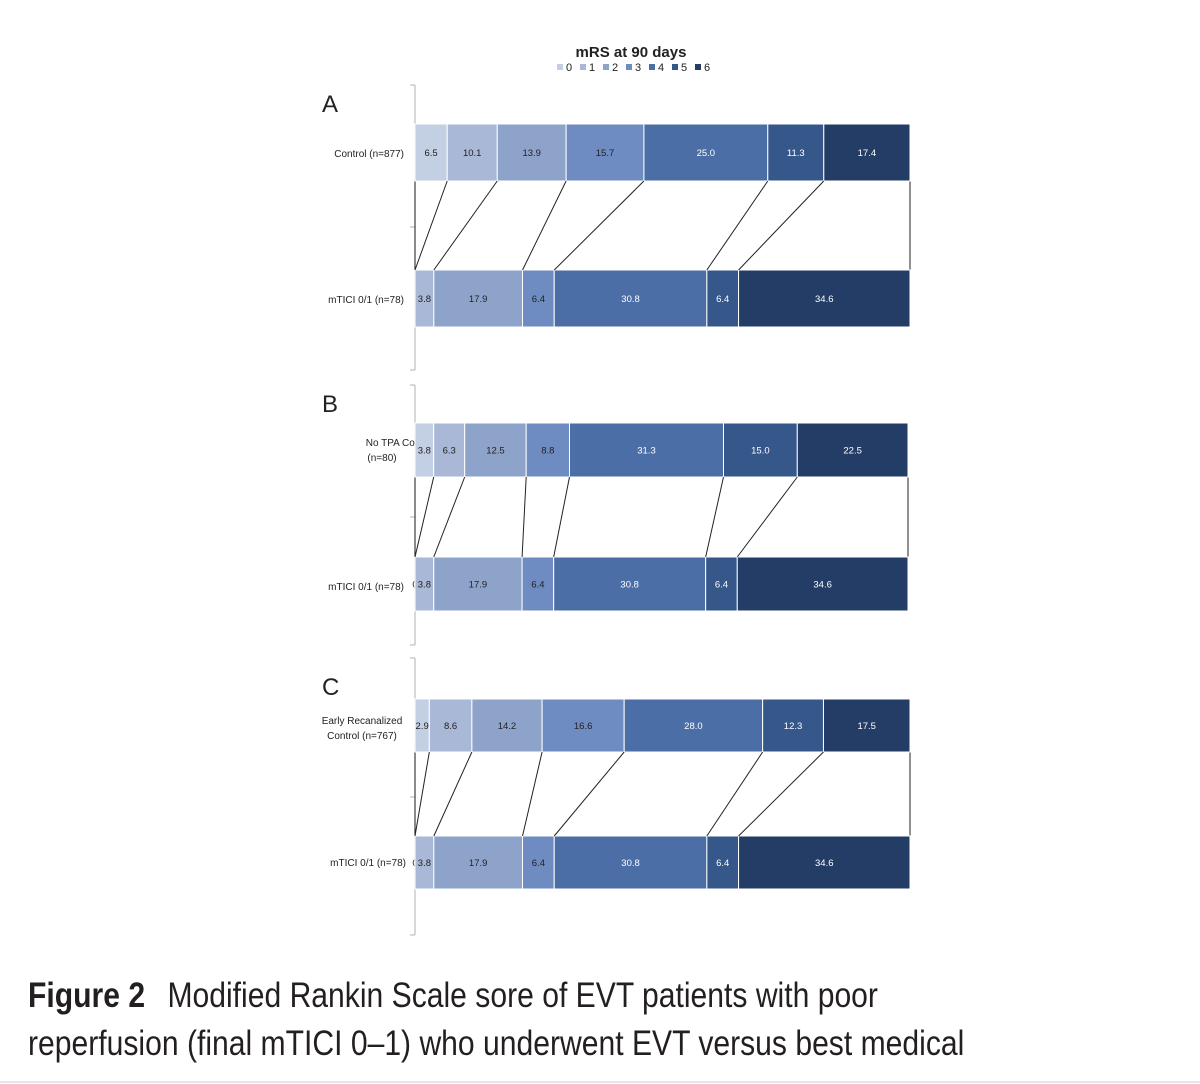  Describe the element at coordinates (707, 68) in the screenshot. I see `legend-label-6: 6` at that location.